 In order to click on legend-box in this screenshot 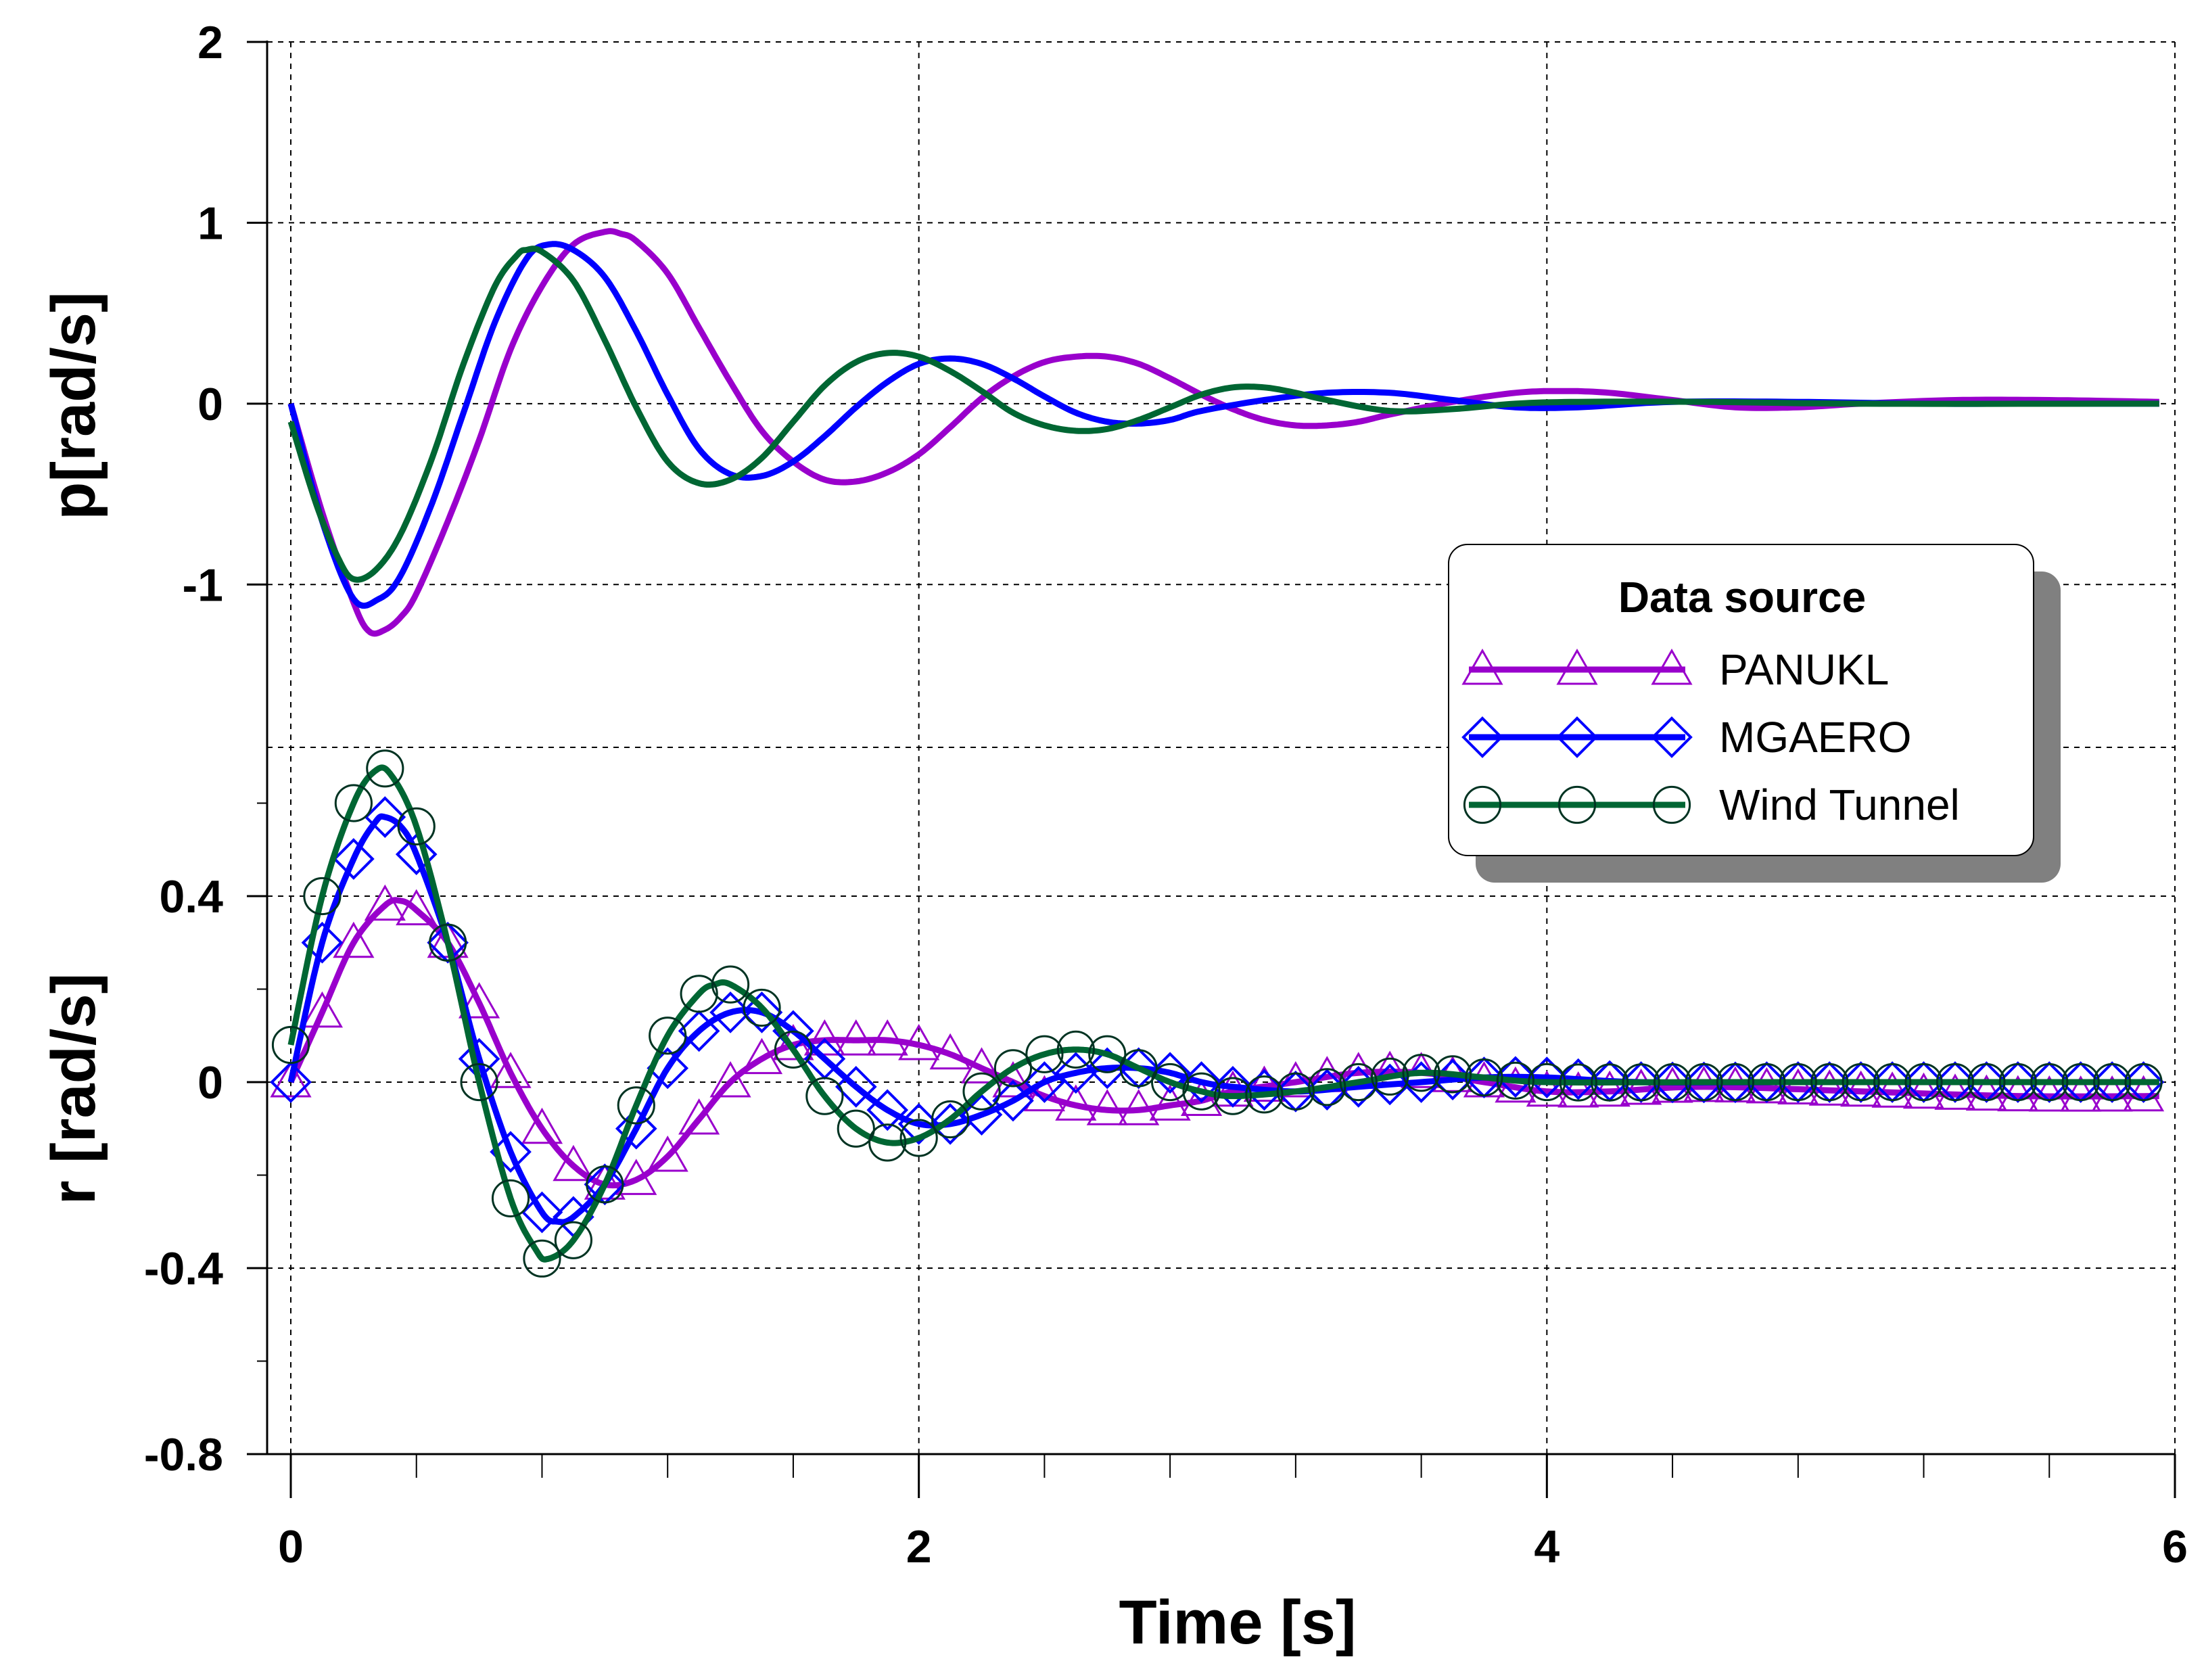, I will do `click(1741, 700)`.